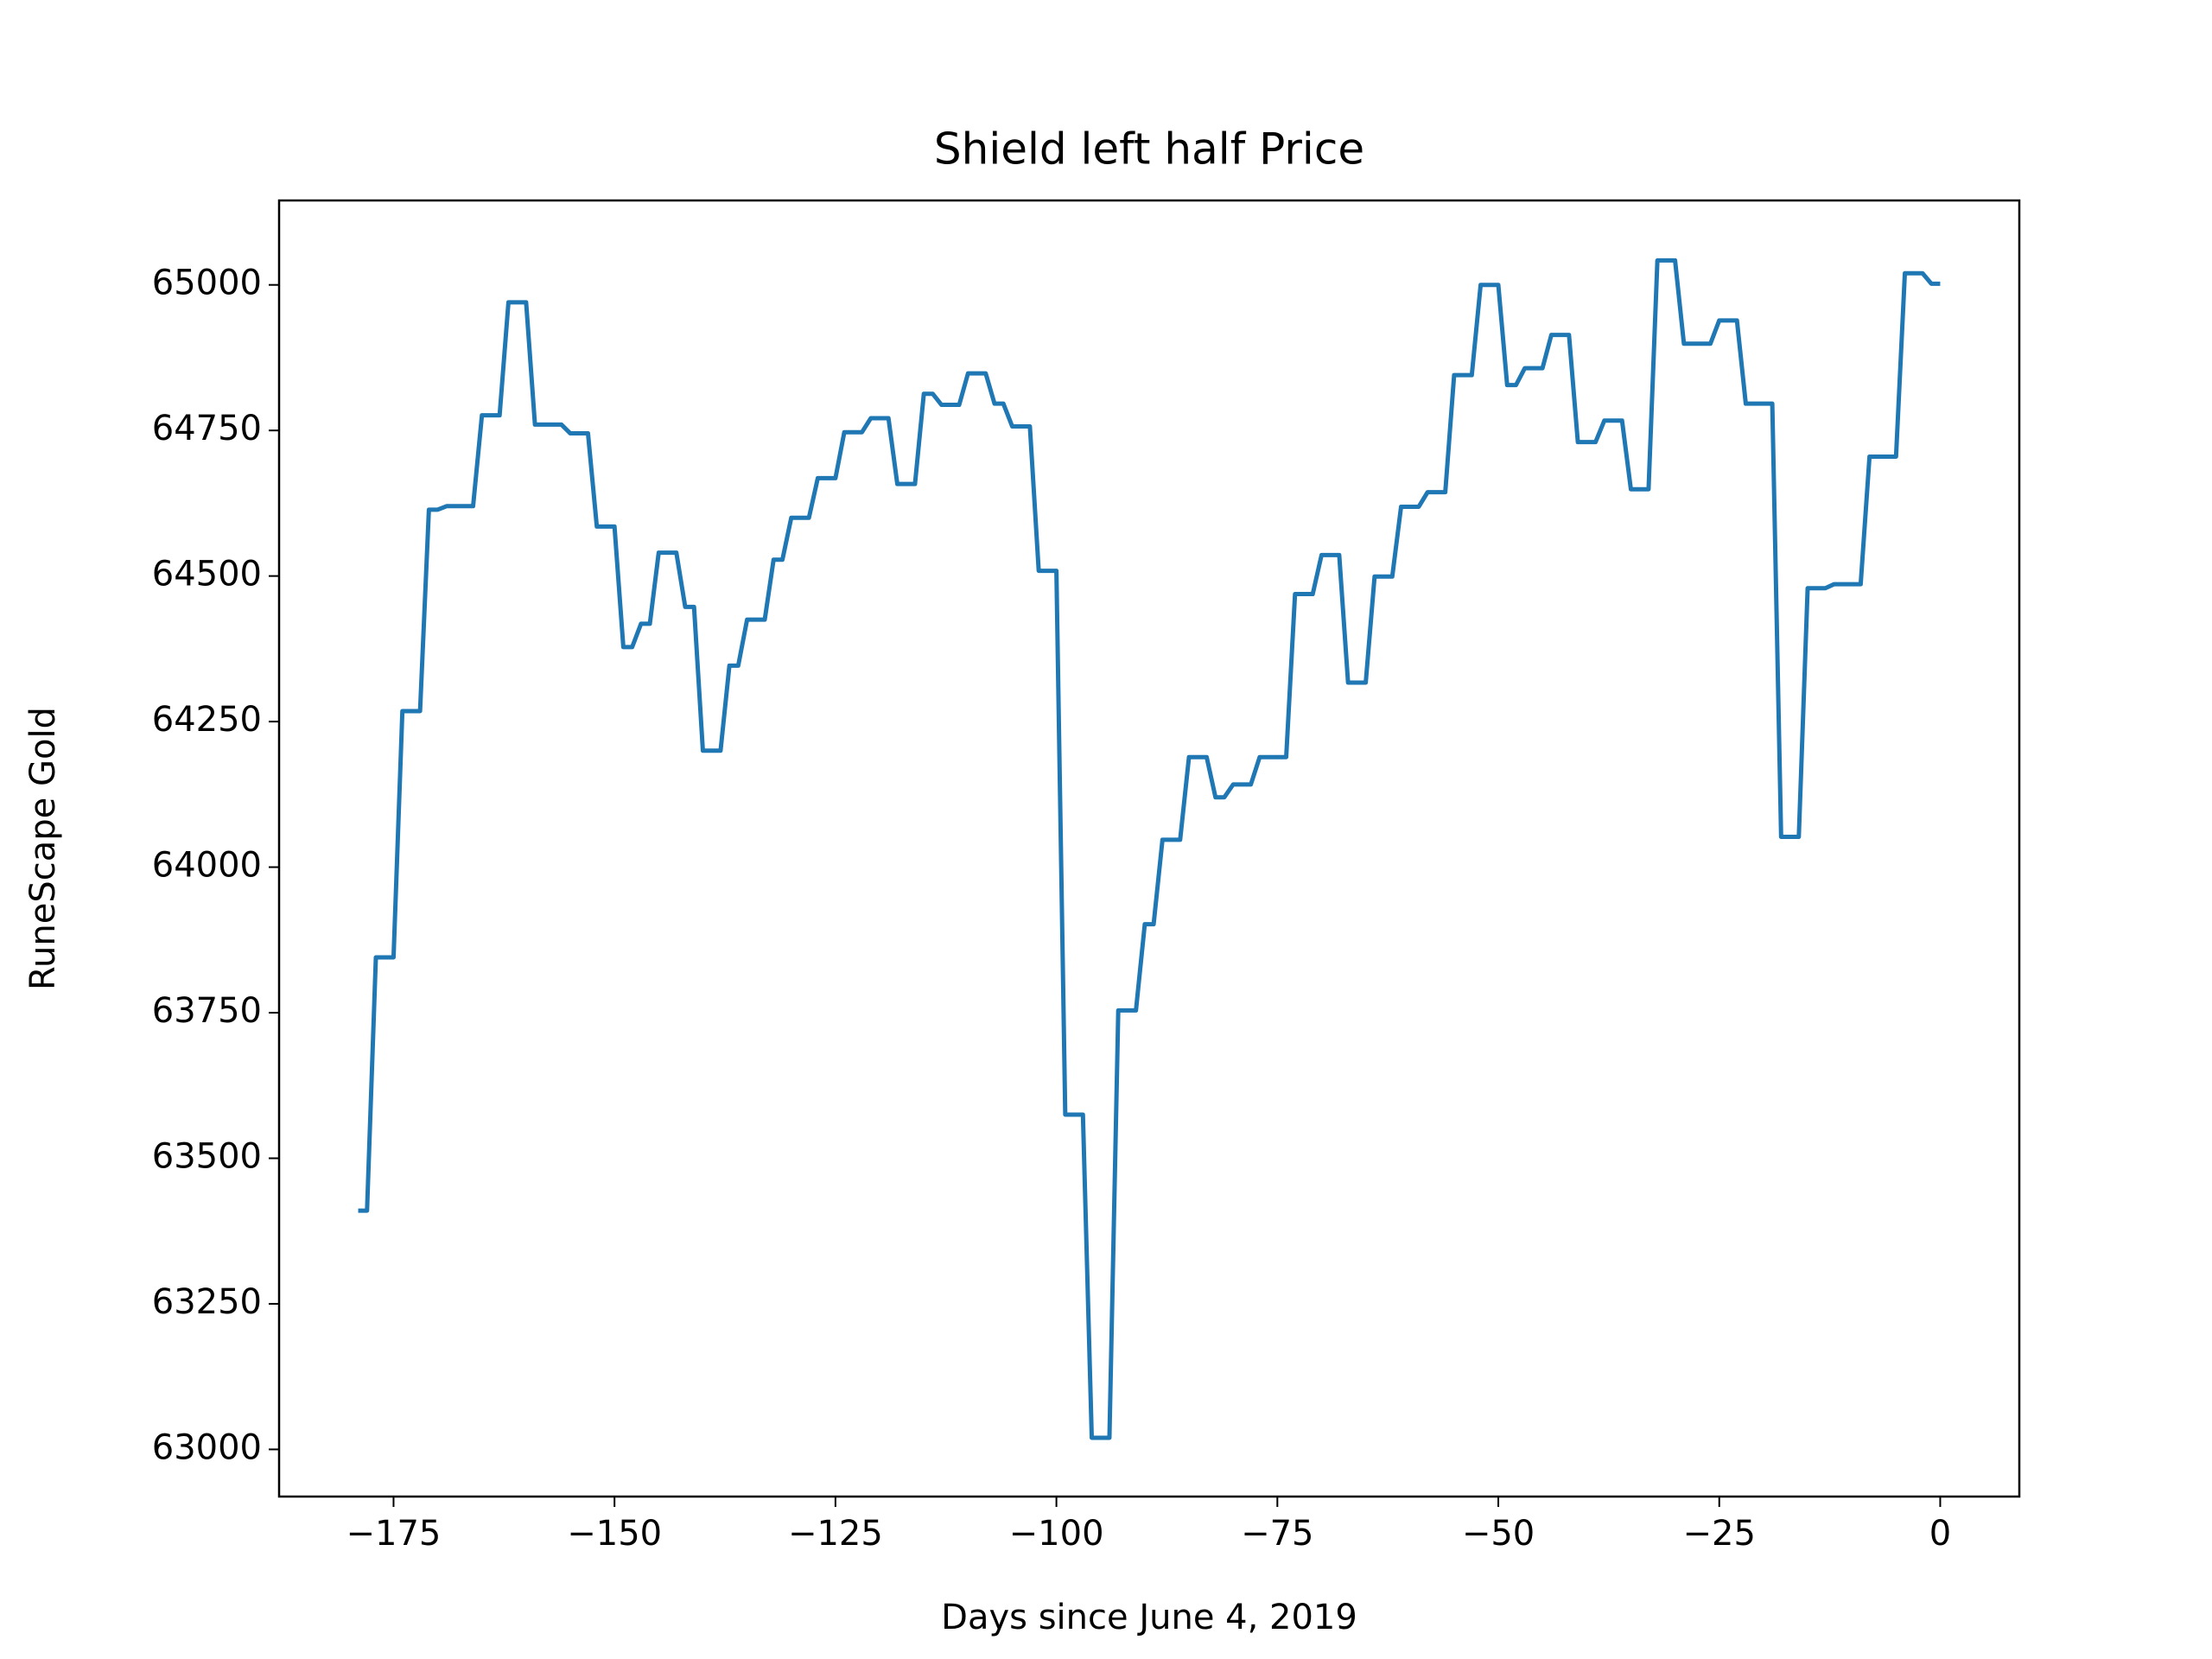 The image size is (2212, 1659). Describe the element at coordinates (1719, 1534) in the screenshot. I see `x-tick-label: −25` at that location.